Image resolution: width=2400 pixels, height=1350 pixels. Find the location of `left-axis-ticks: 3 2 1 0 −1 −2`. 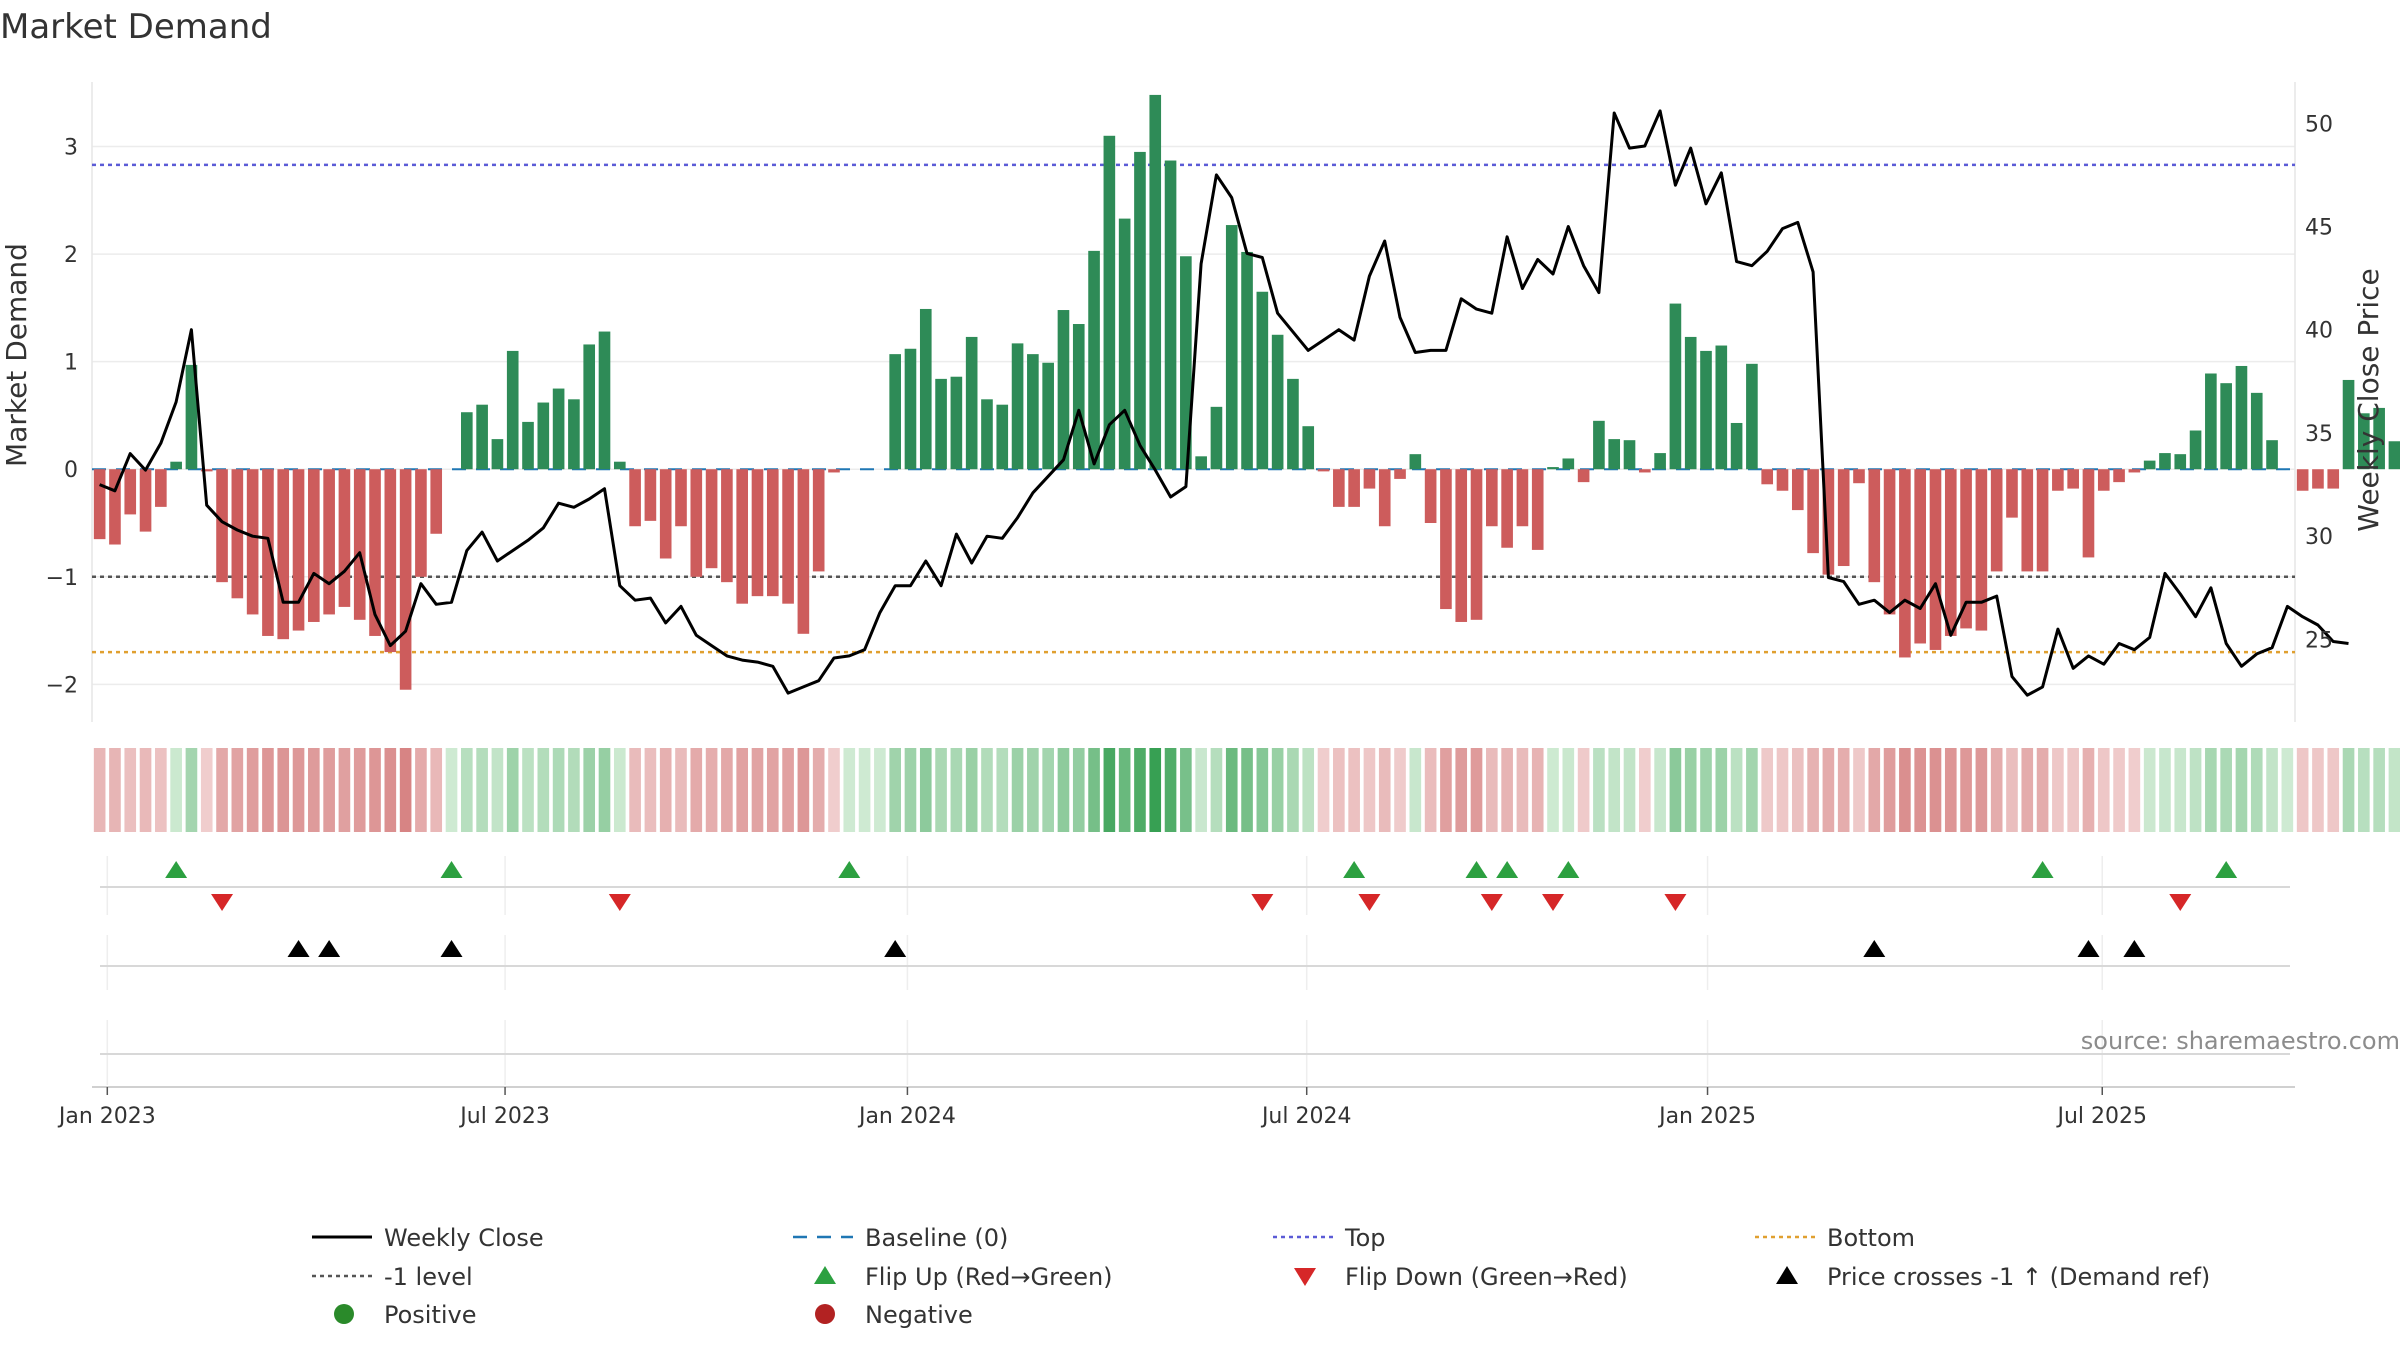

left-axis-ticks: 3 2 1 0 −1 −2 is located at coordinates (62, 417).